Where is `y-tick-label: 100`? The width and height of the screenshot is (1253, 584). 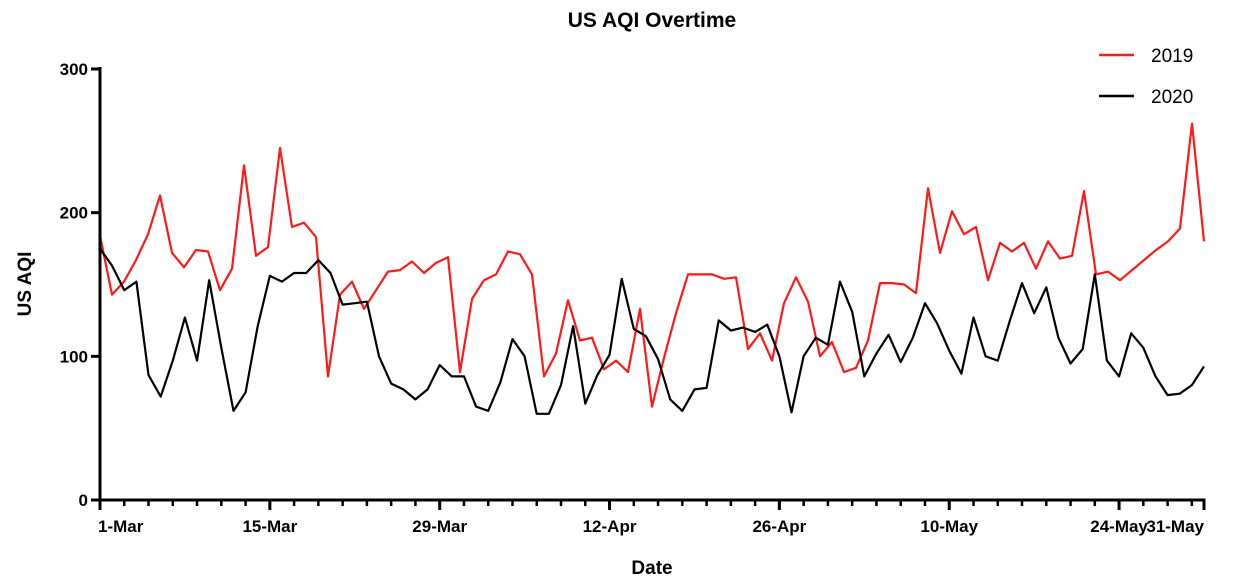 y-tick-label: 100 is located at coordinates (74, 356).